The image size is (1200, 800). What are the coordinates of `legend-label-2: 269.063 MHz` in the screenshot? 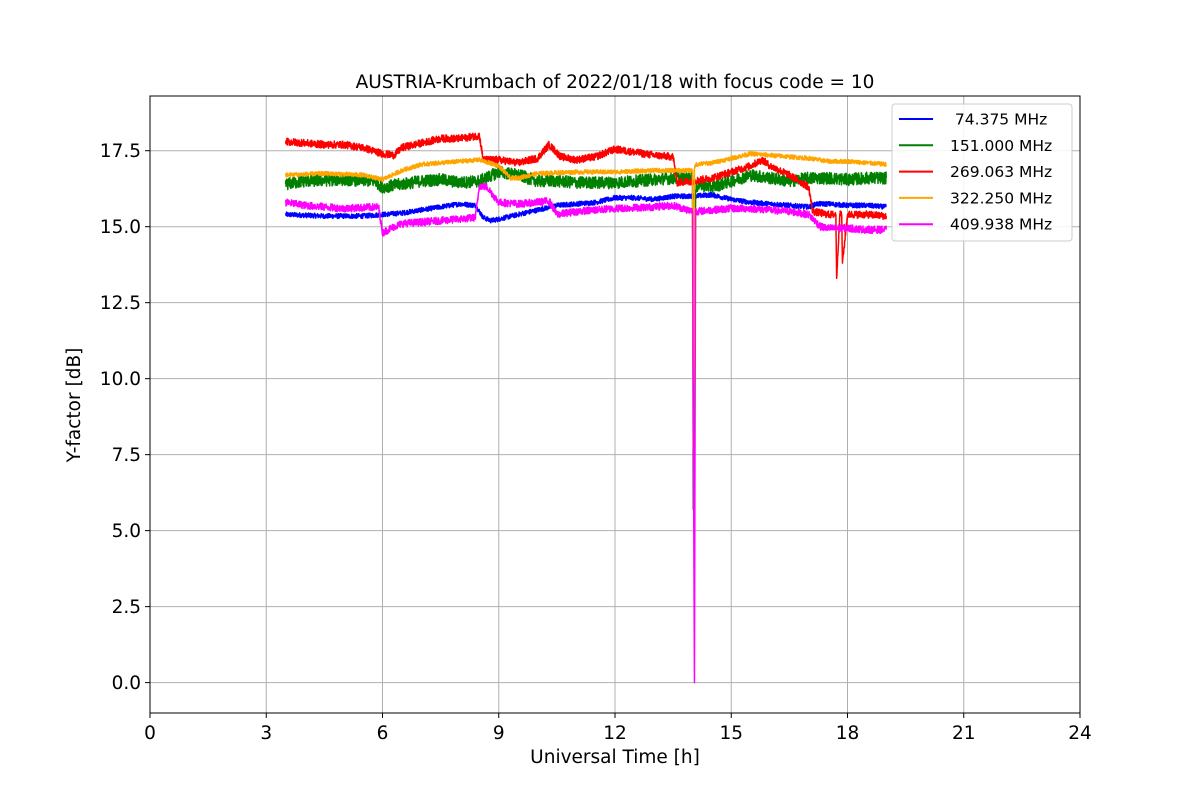 It's located at (1001, 172).